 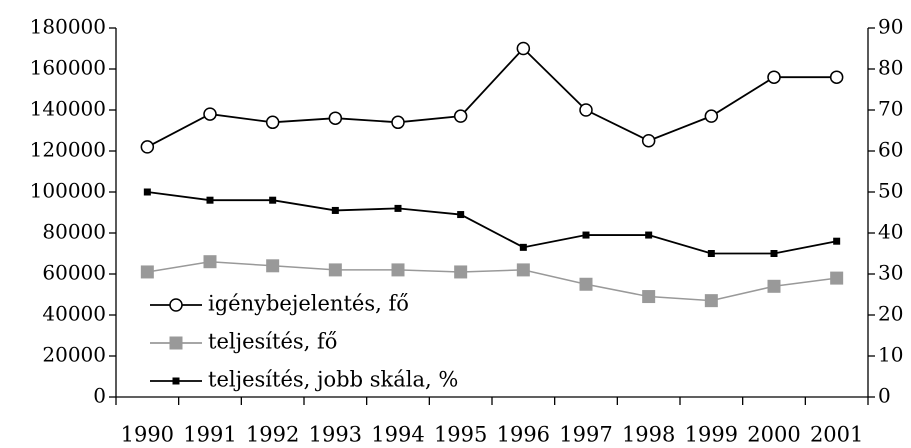 I want to click on y2-tick-label: 70, so click(x=890, y=109).